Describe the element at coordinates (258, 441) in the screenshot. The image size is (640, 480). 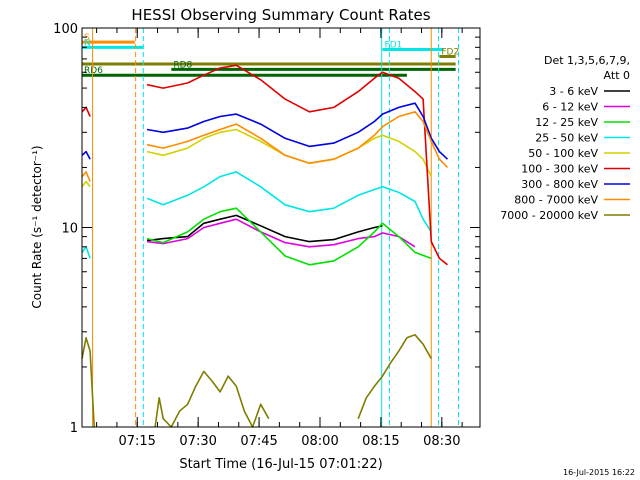
I see `x-tick-label-2: 07:45` at that location.